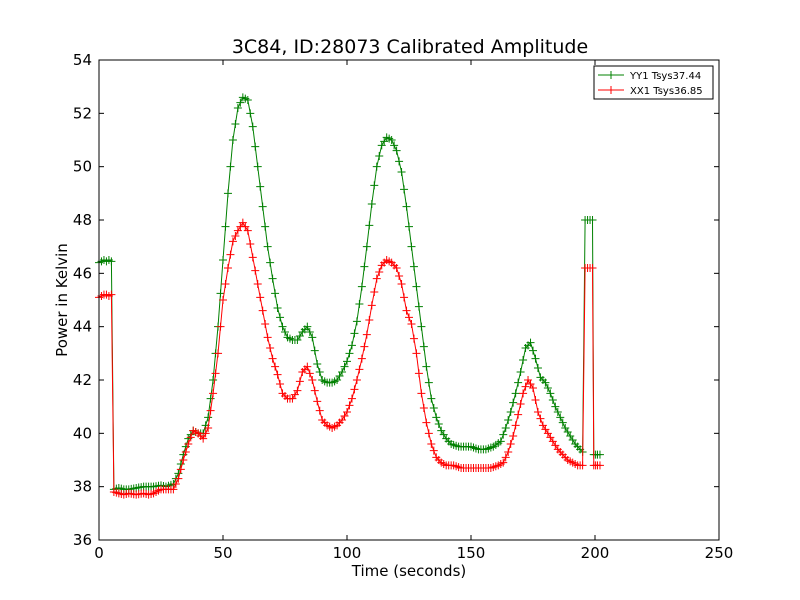 The width and height of the screenshot is (800, 600). What do you see at coordinates (719, 553) in the screenshot?
I see `x-tick-label: 250` at bounding box center [719, 553].